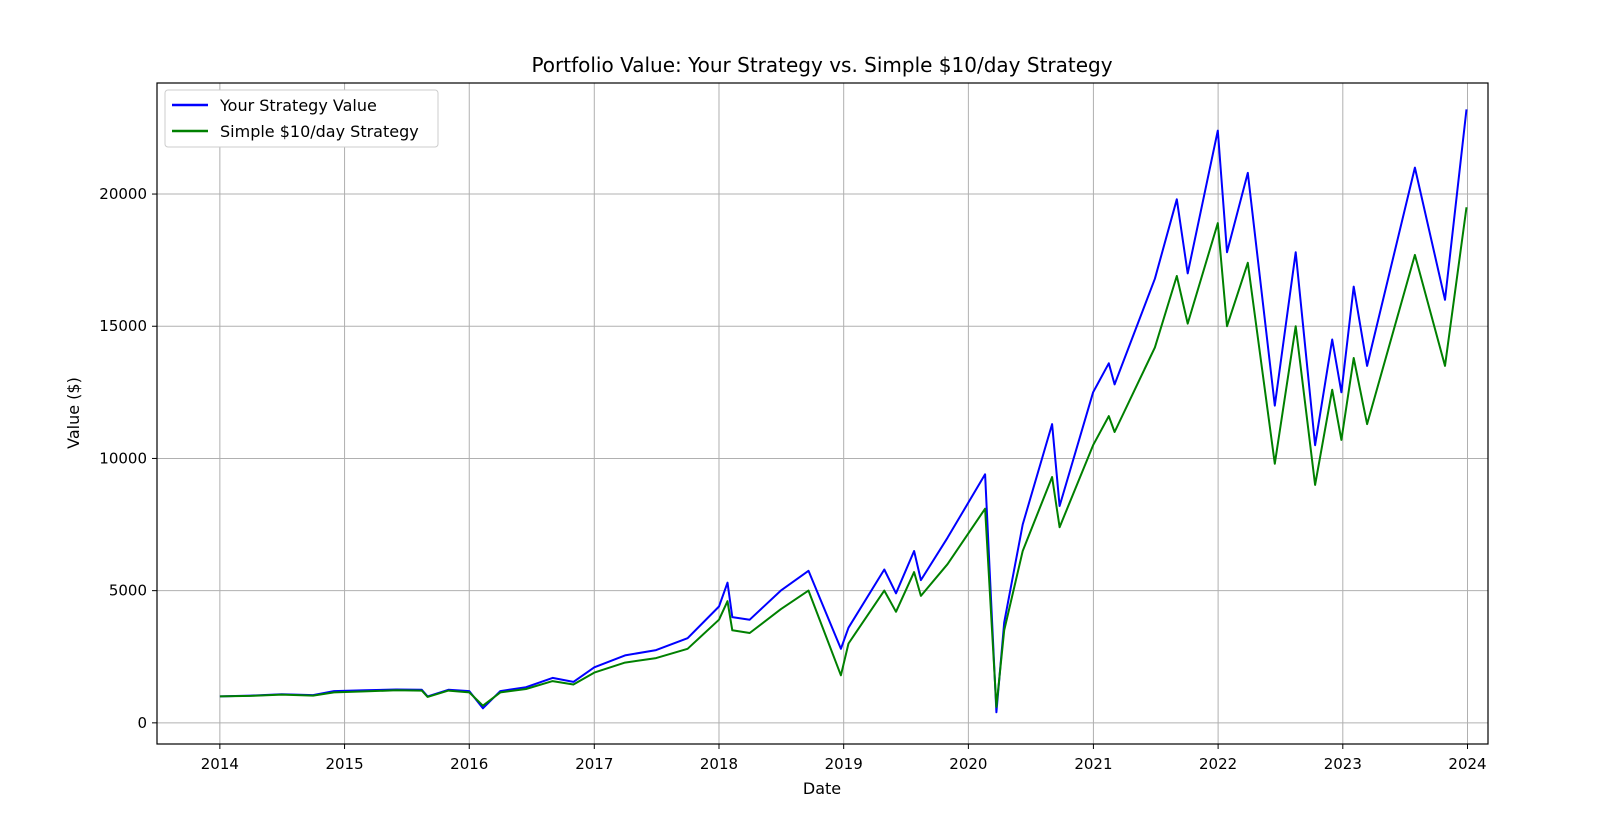 The image size is (1597, 840). I want to click on y-axis-ticks: 0 5000 10000 15000 20000, so click(128, 458).